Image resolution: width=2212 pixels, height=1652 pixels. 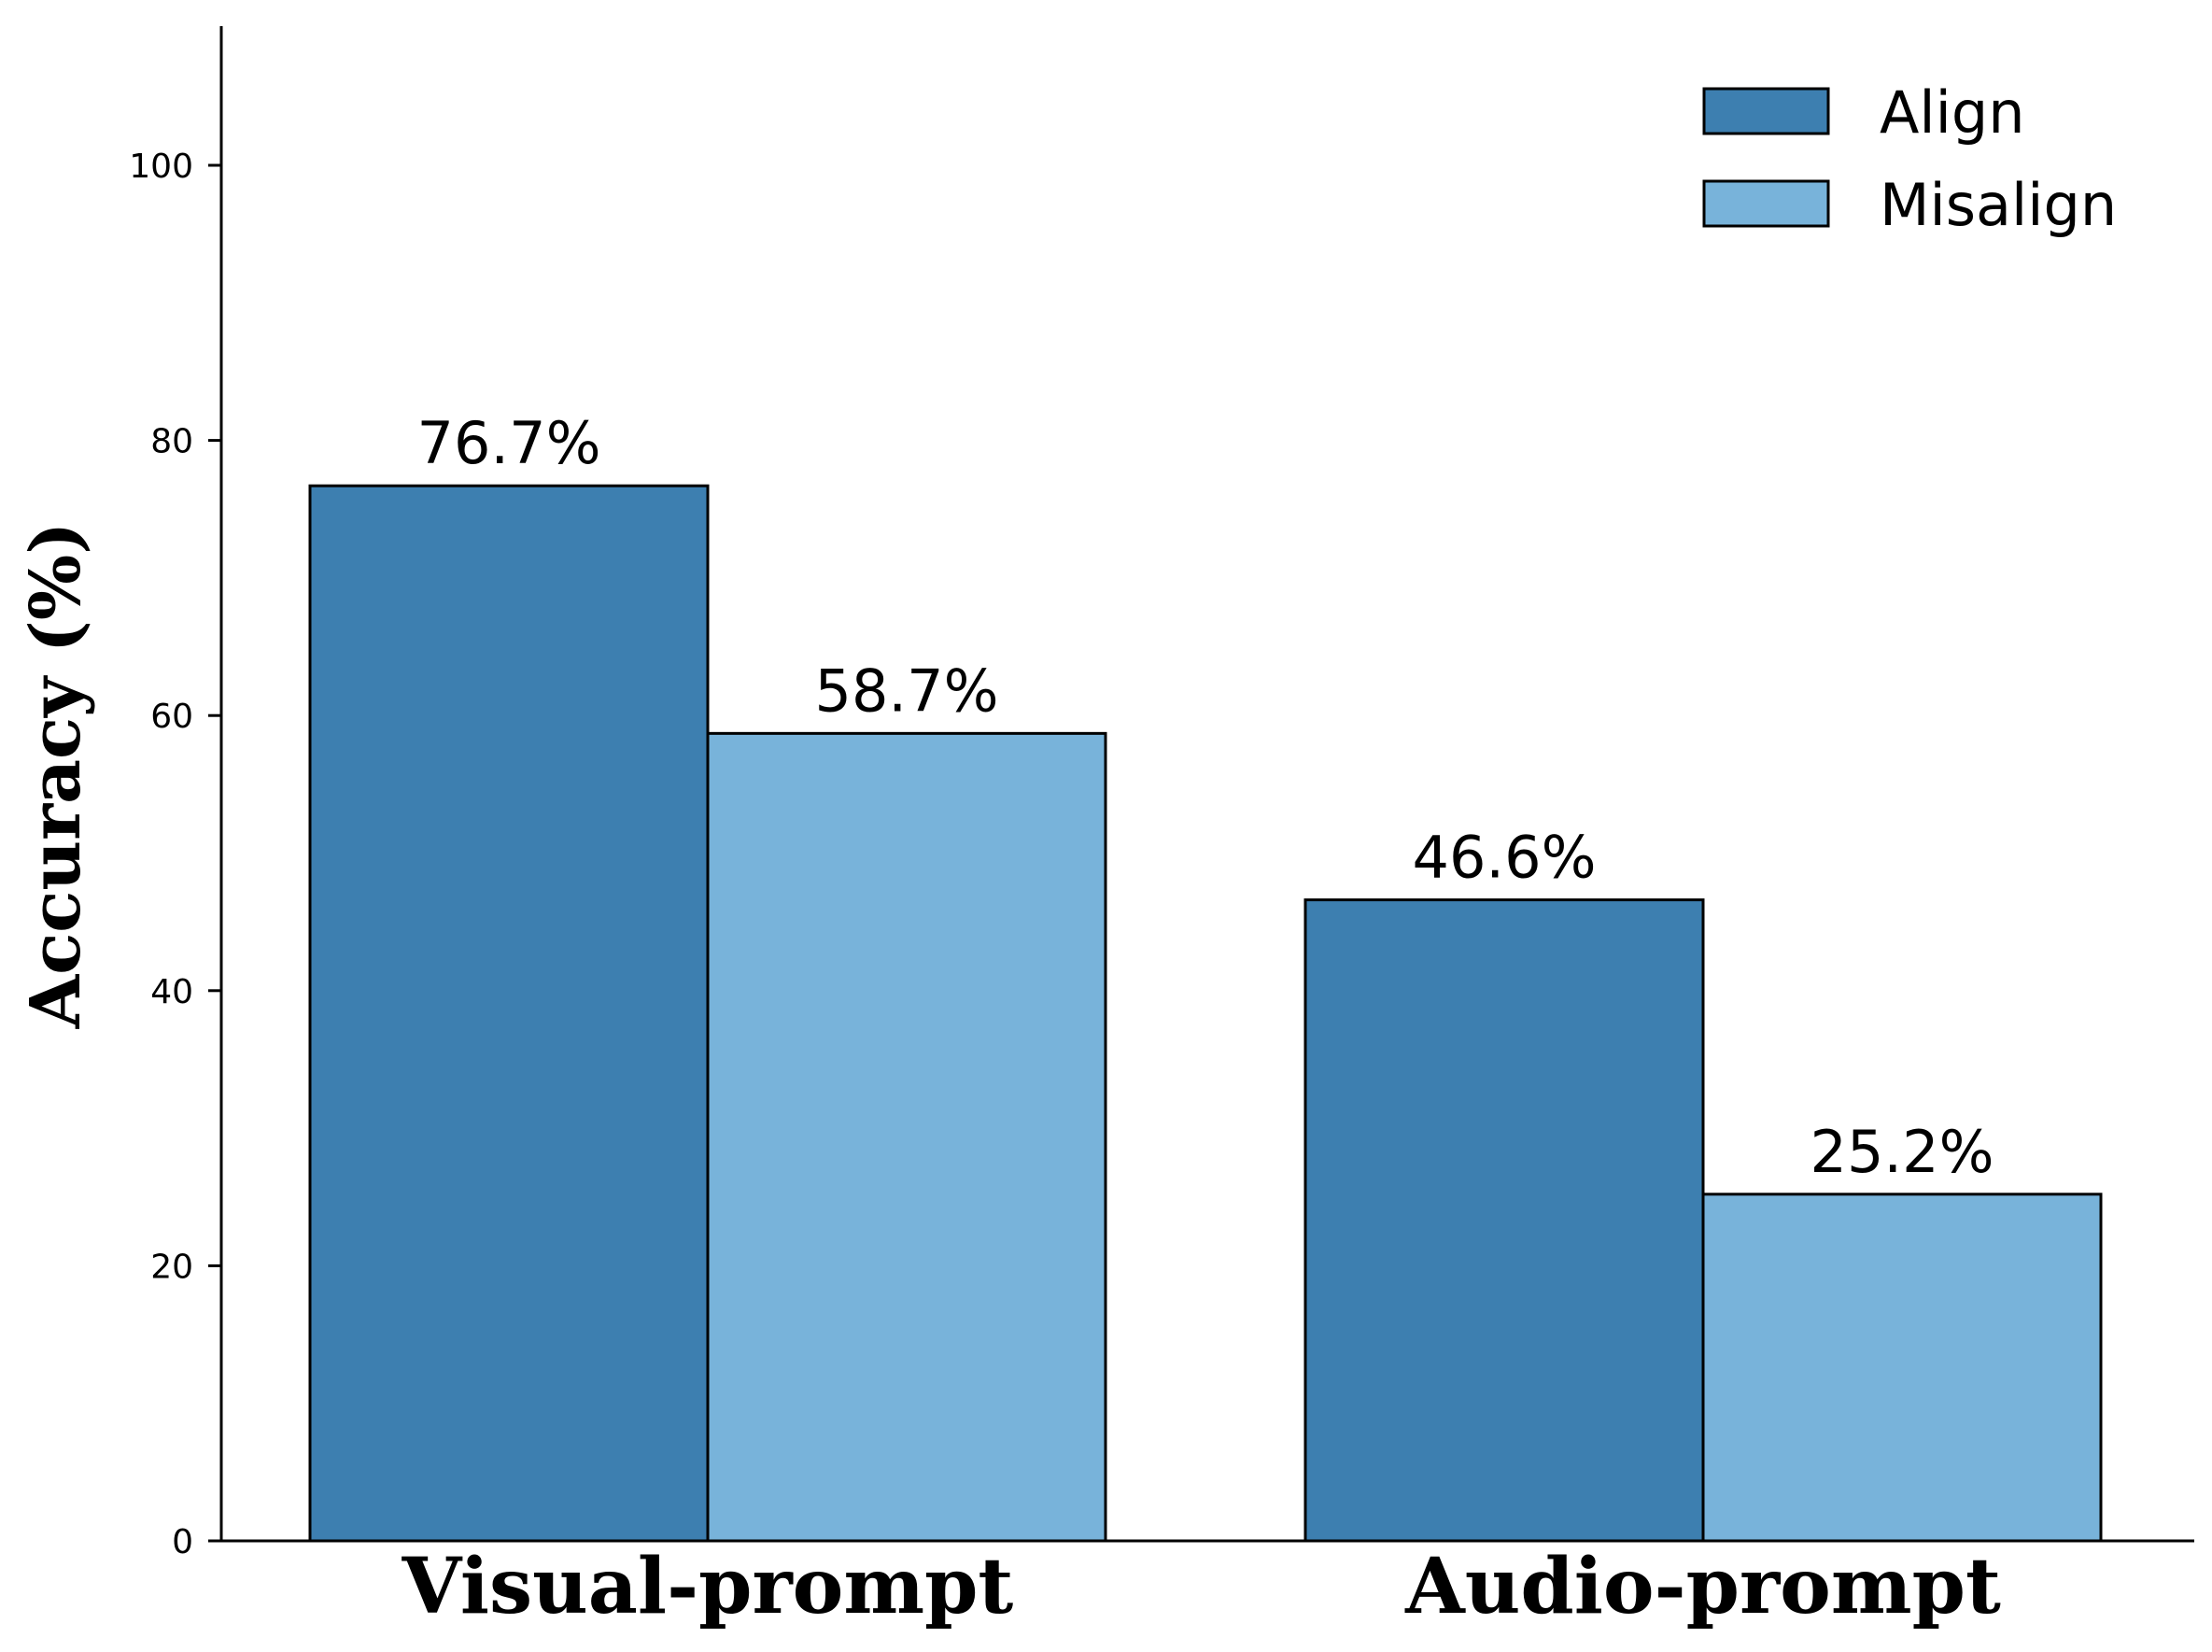 I want to click on data-label-misalign-audio-prompt: 25.2%, so click(x=1902, y=1152).